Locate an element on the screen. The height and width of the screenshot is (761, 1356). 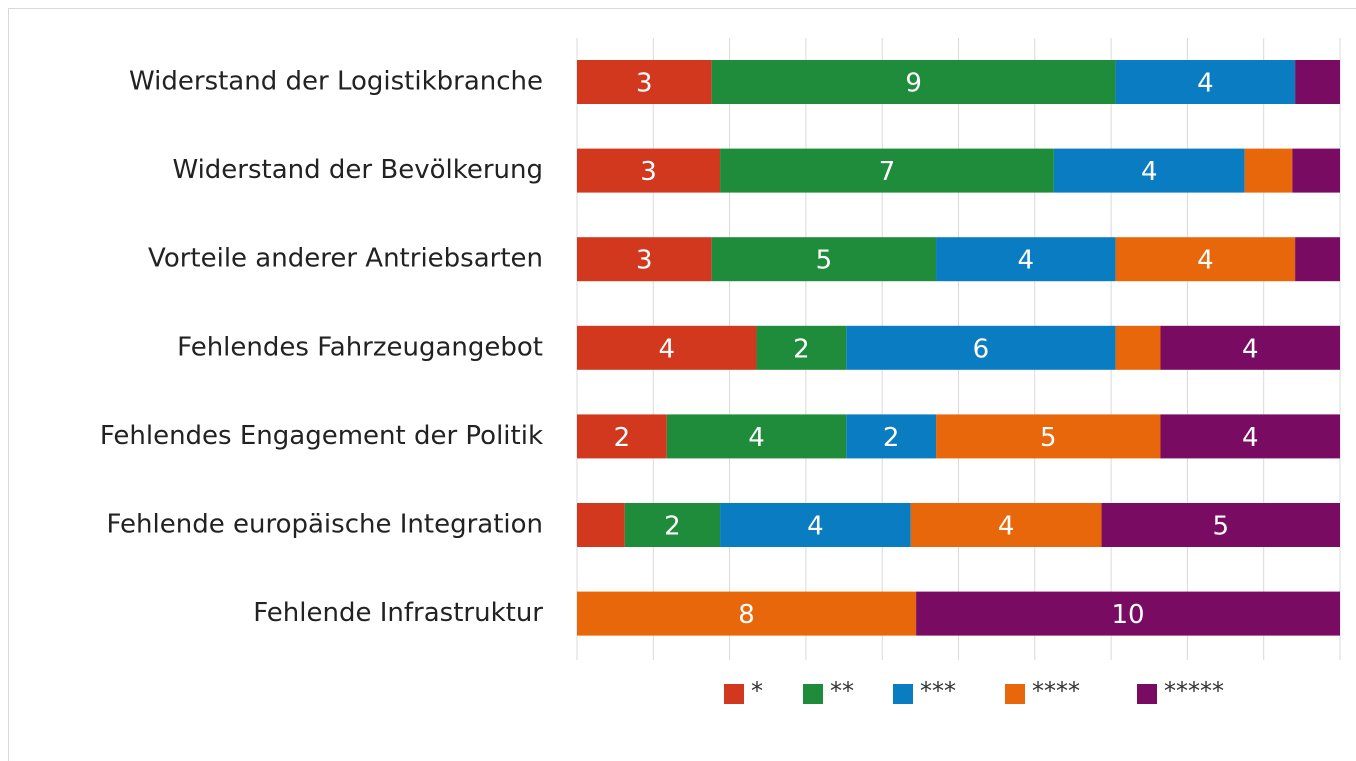
category-label: Fehlende europäische Integration is located at coordinates (325, 525).